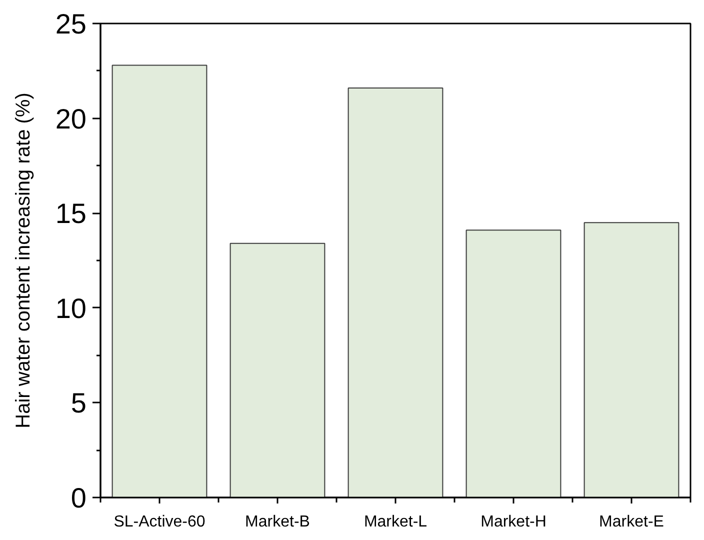 This screenshot has height=540, width=704. What do you see at coordinates (160, 522) in the screenshot?
I see `x-tick-label: SL-Active-60` at bounding box center [160, 522].